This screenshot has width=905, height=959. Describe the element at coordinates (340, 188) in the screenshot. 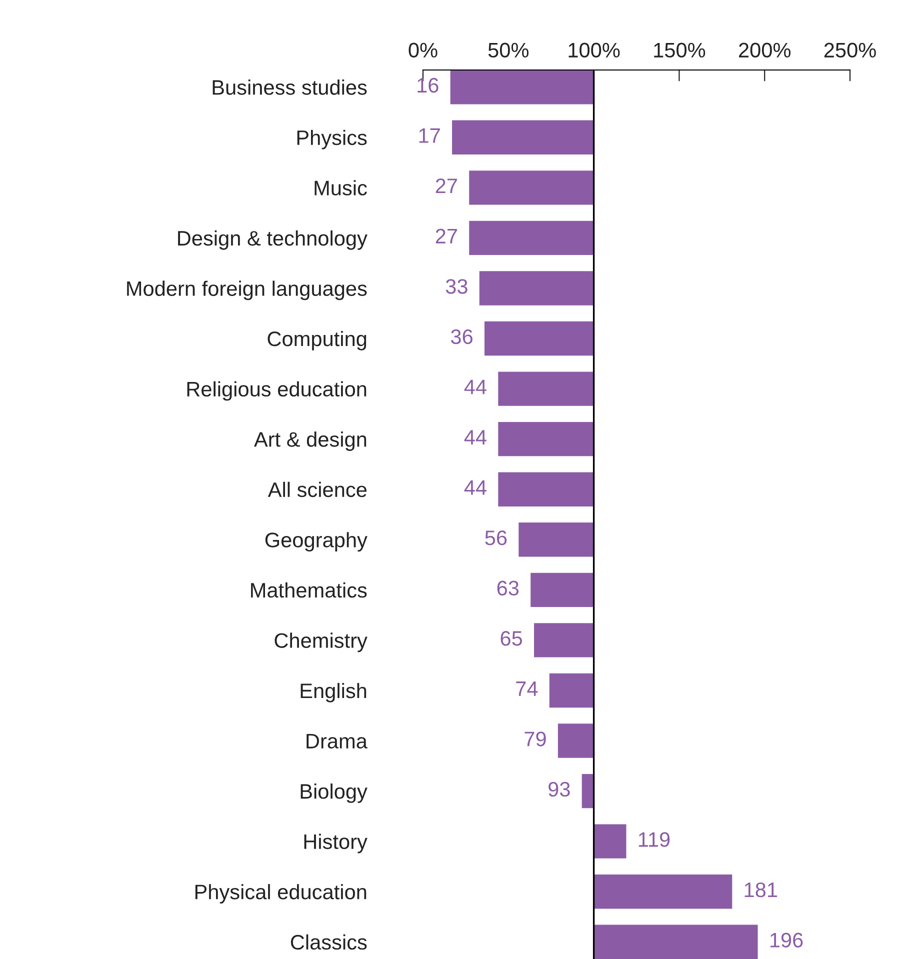

I see `y-tick-label: Music` at that location.